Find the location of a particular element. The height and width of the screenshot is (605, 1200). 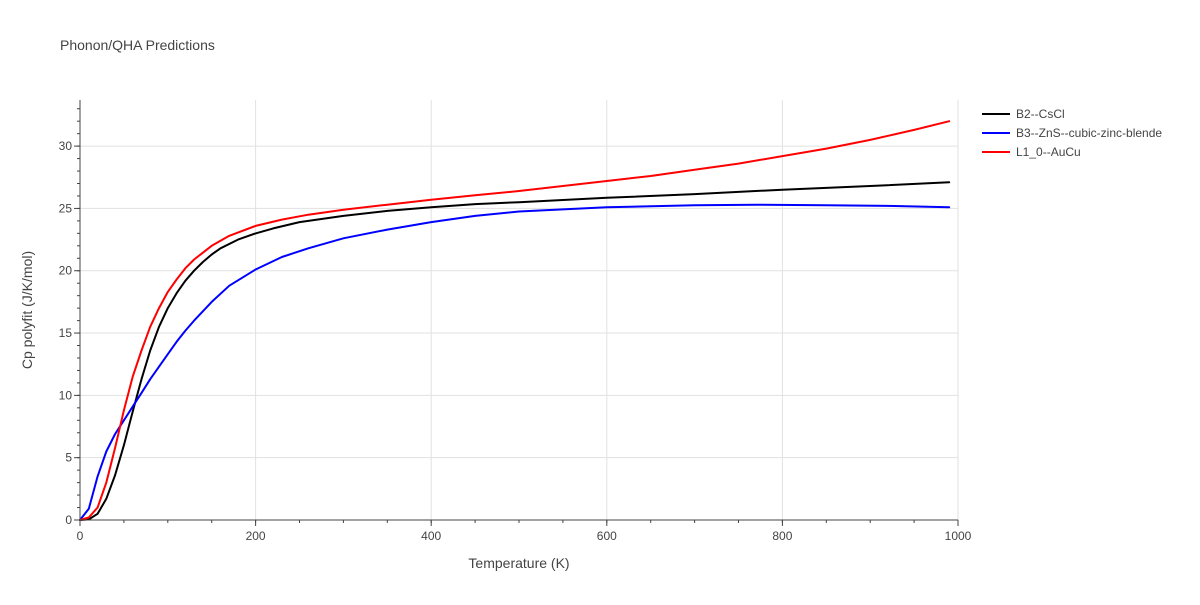

y-tick-label: 10 is located at coordinates (66, 395).